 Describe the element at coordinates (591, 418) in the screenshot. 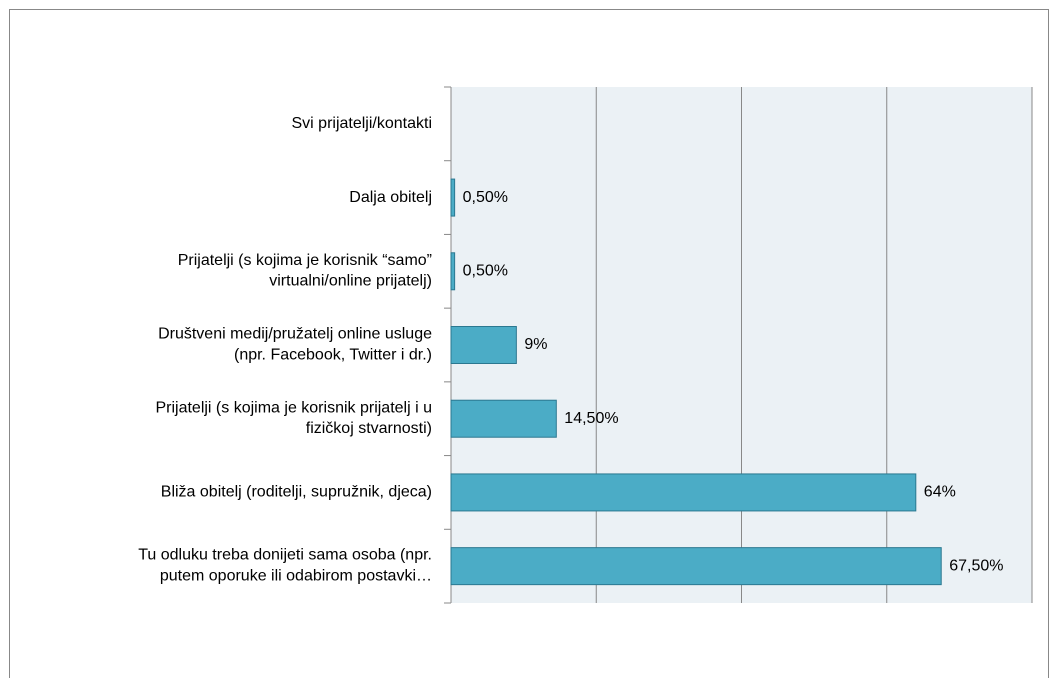

I see `data-label: 14,50%` at that location.